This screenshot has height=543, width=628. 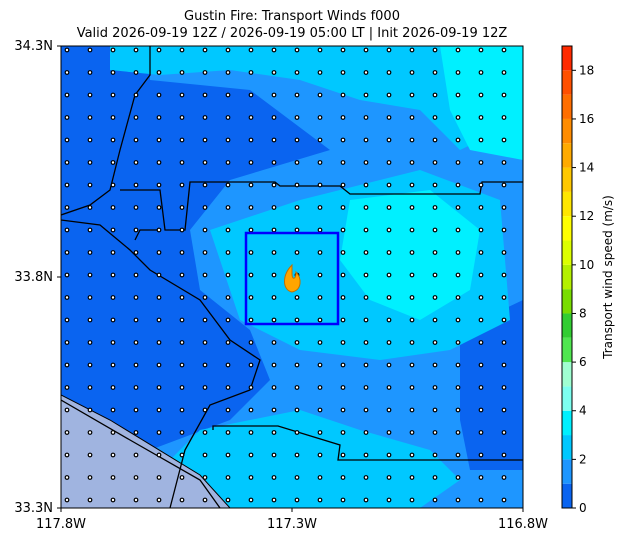 I want to click on lat-tick-label: 33.3N, so click(x=33, y=508).